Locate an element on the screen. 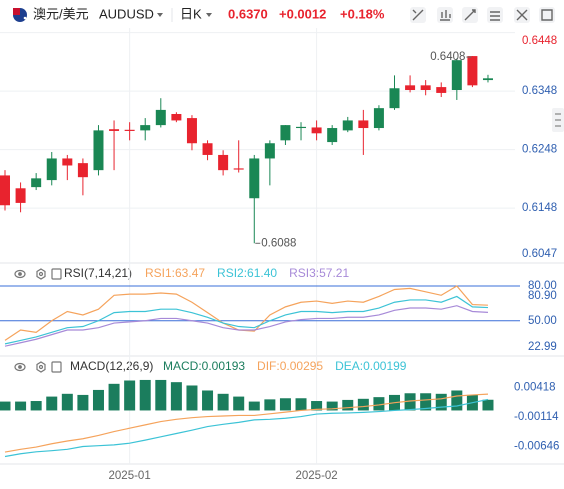  reference-label: 80.00 is located at coordinates (542, 286).